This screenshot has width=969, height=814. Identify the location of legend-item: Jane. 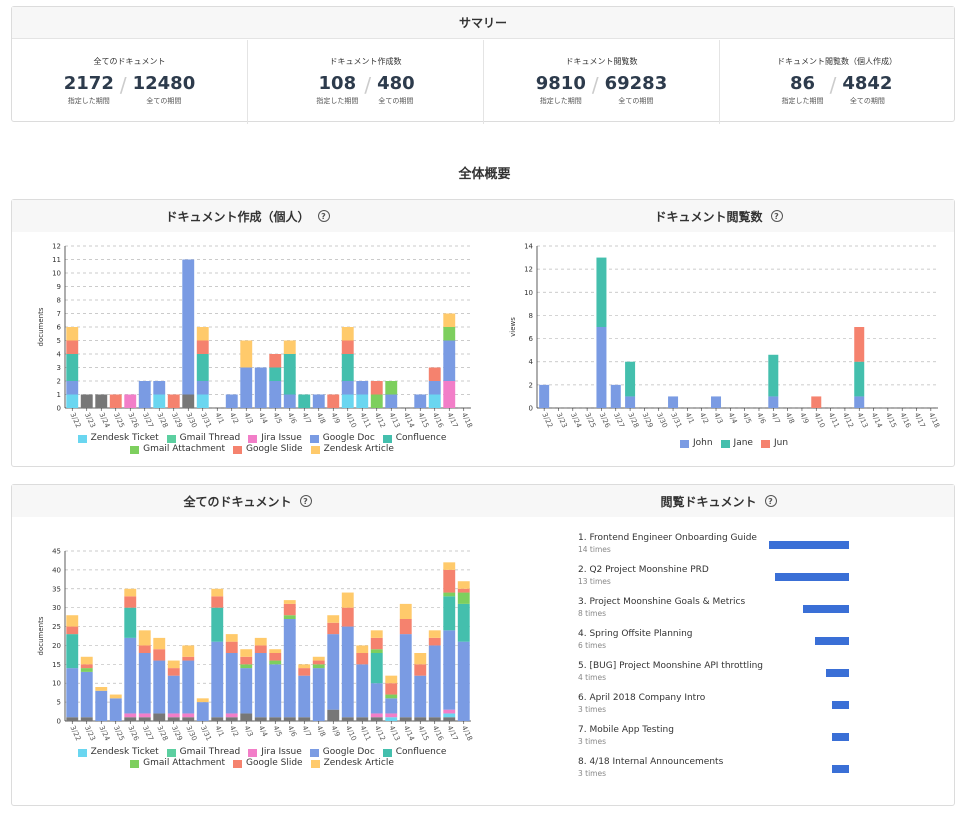
(736, 443).